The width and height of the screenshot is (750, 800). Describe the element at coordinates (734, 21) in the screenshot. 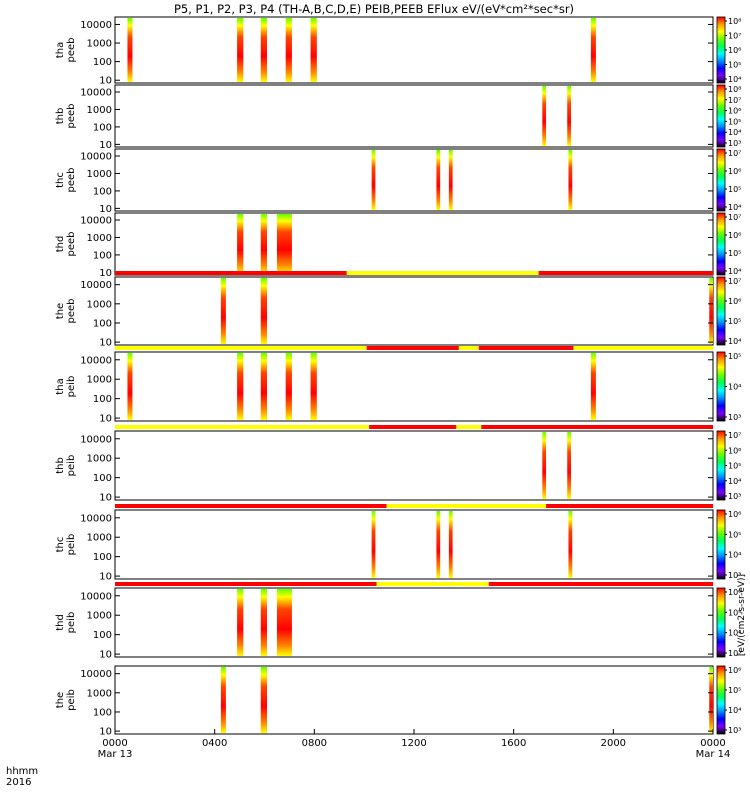

I see `colorbar-tick-label: 10⁸` at that location.